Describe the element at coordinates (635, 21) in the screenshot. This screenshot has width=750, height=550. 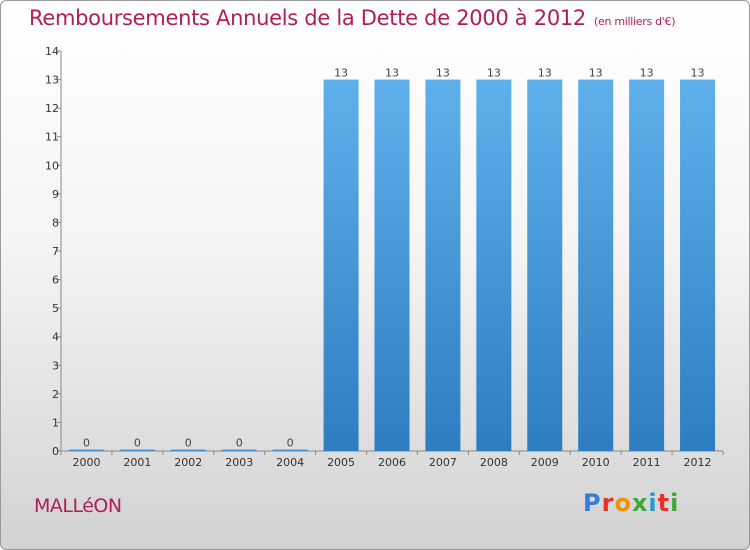
I see `unit-label: (en milliers d'€)` at that location.